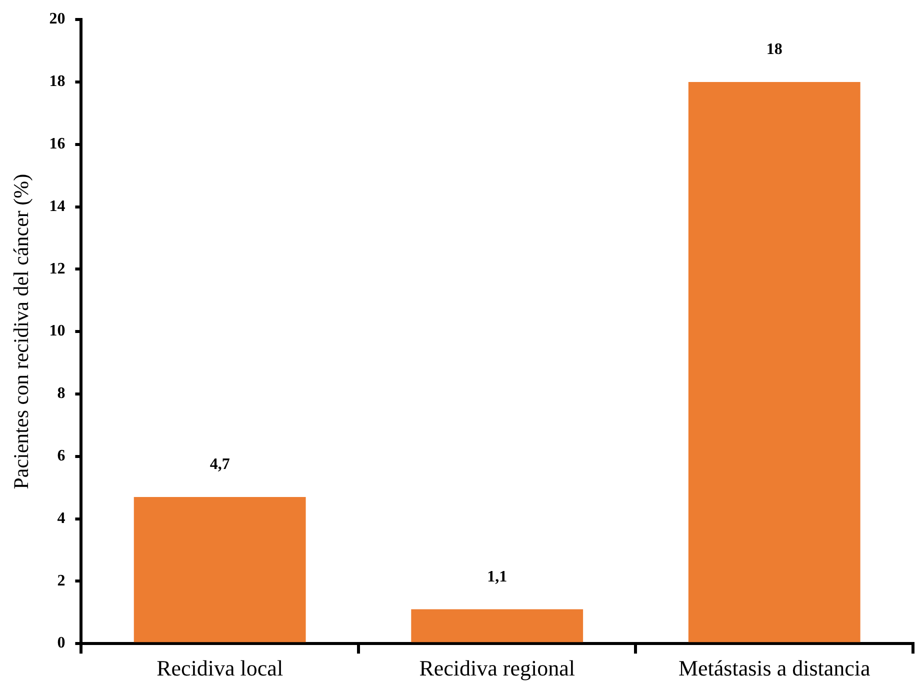 The height and width of the screenshot is (690, 917). I want to click on x-tick-label: Recidiva local, so click(220, 668).